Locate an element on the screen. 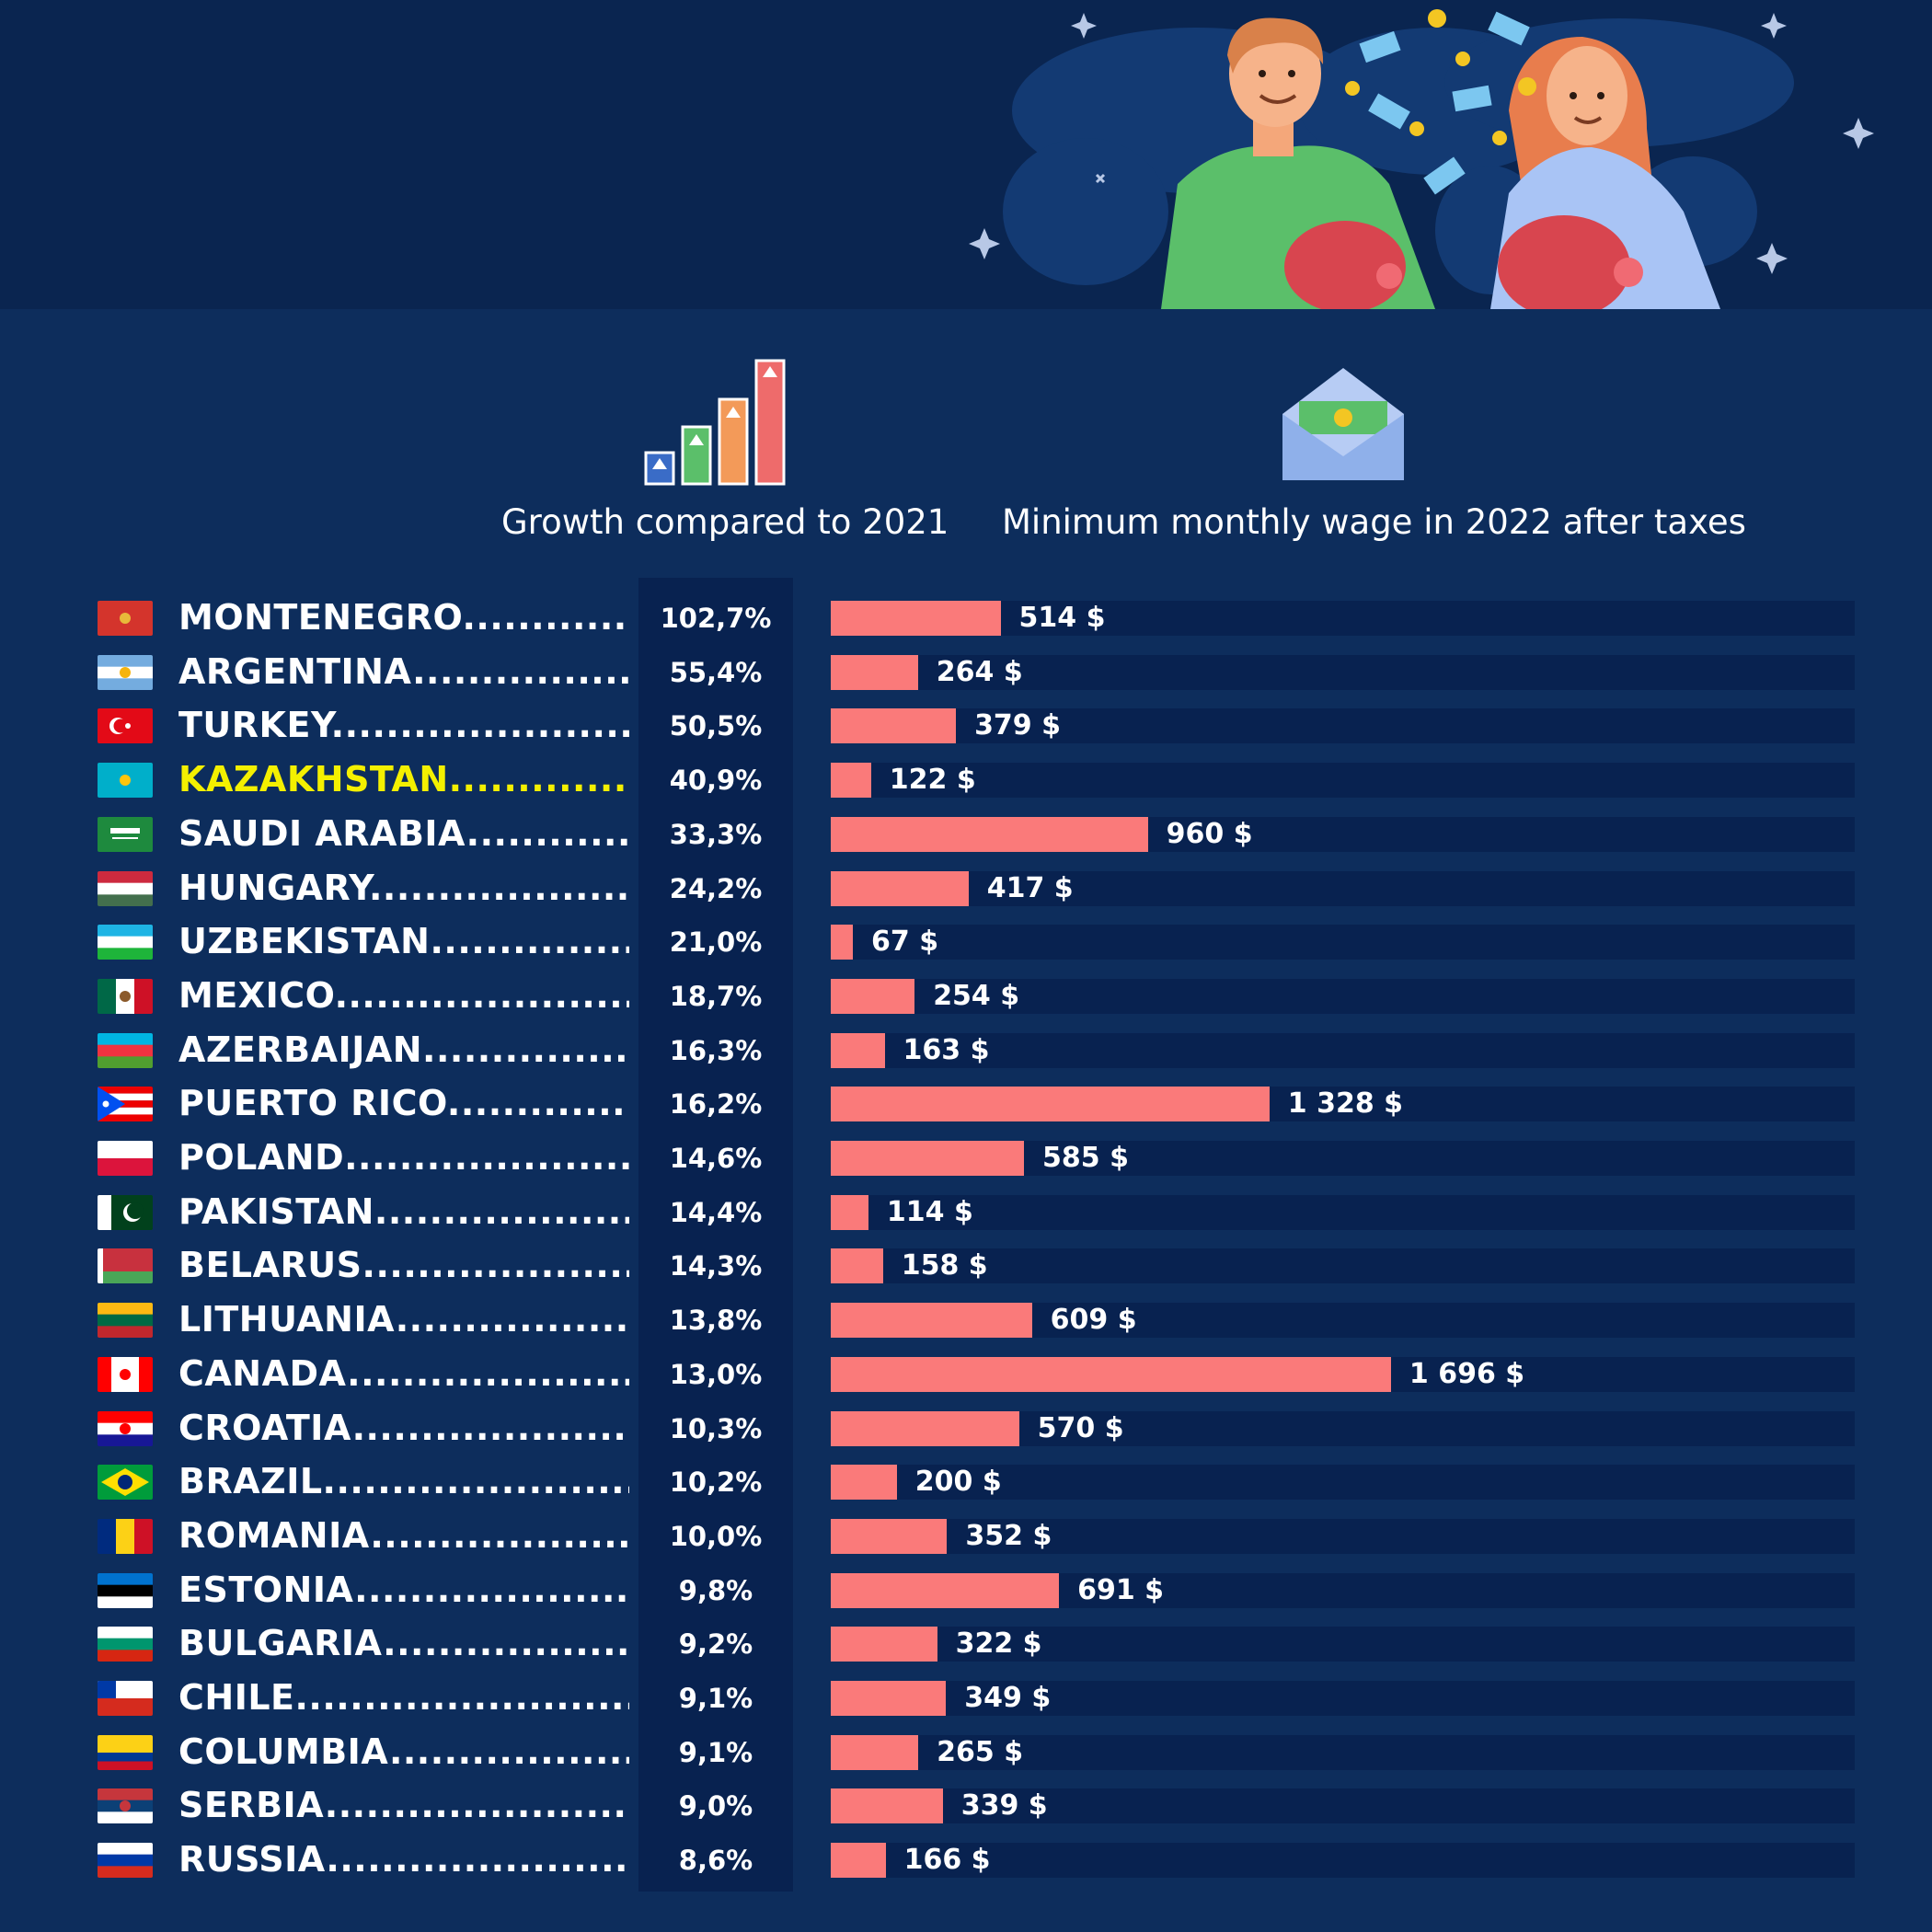 The width and height of the screenshot is (1932, 1932). wage-value-label: 200 $ is located at coordinates (958, 1482).